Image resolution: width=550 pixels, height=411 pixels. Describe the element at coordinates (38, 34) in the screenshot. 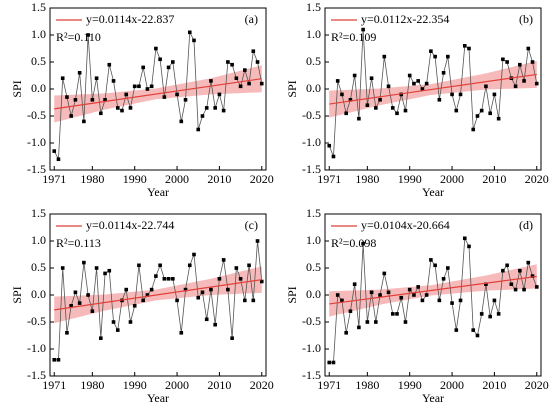

I see `y-tick-label: 1.0` at that location.